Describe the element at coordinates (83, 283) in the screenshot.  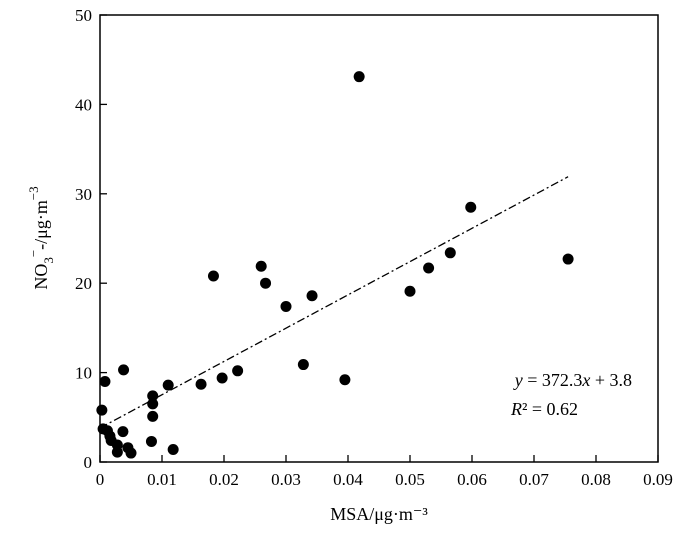
I see `y-tick-label: 20` at that location.